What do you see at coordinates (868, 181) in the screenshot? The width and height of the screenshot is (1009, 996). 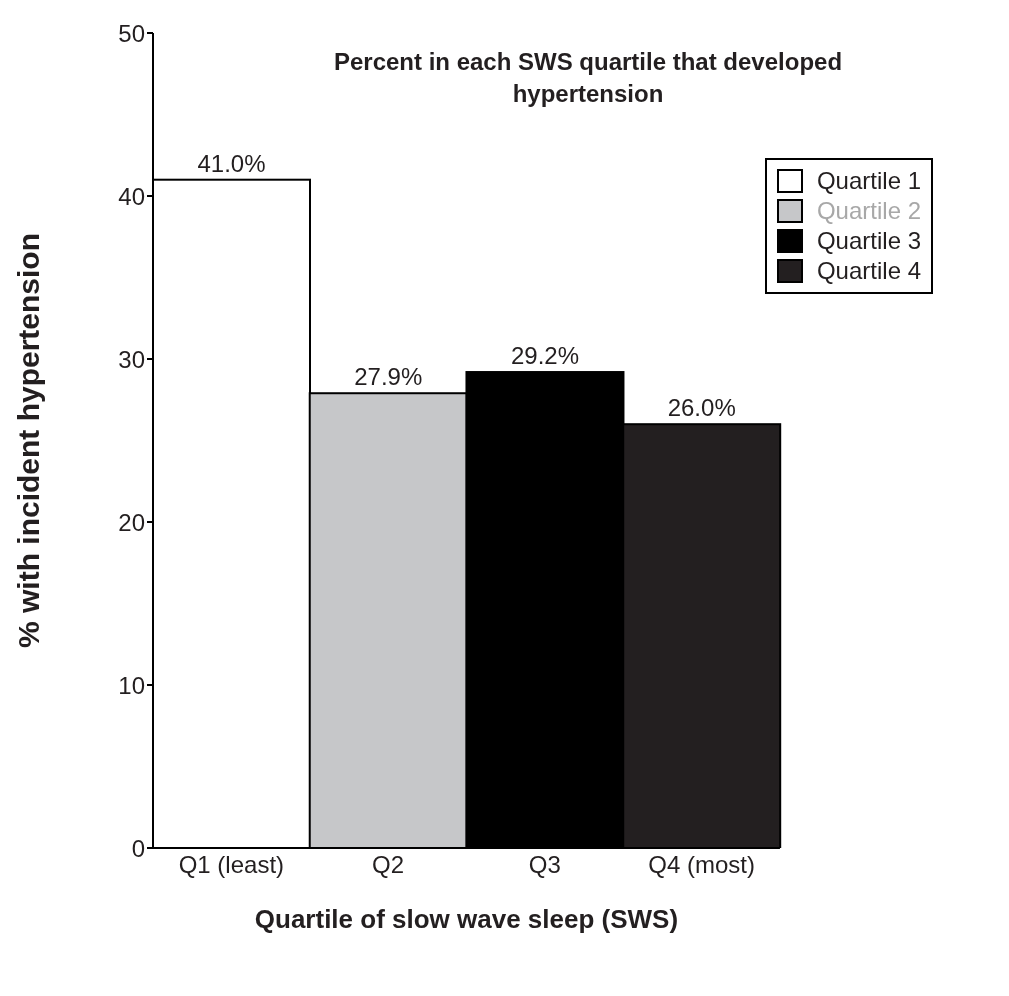 I see `legend-label: Quartile 1` at bounding box center [868, 181].